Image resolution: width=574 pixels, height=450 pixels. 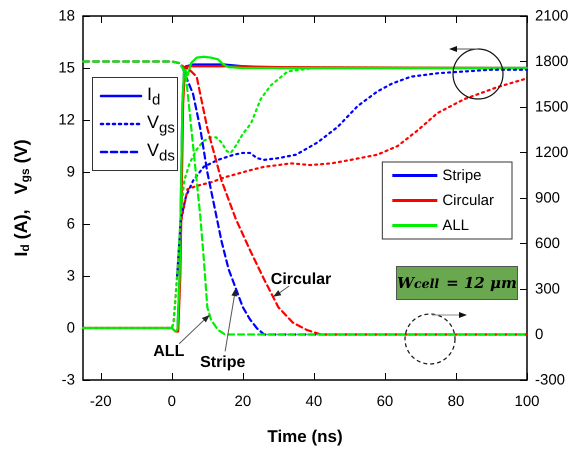 I want to click on y2-tick-label: 1200, so click(x=551, y=152).